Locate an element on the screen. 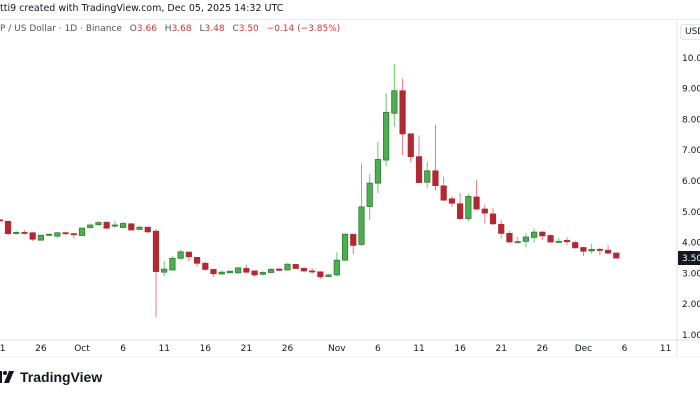 The width and height of the screenshot is (700, 400). high-label: H is located at coordinates (168, 29).